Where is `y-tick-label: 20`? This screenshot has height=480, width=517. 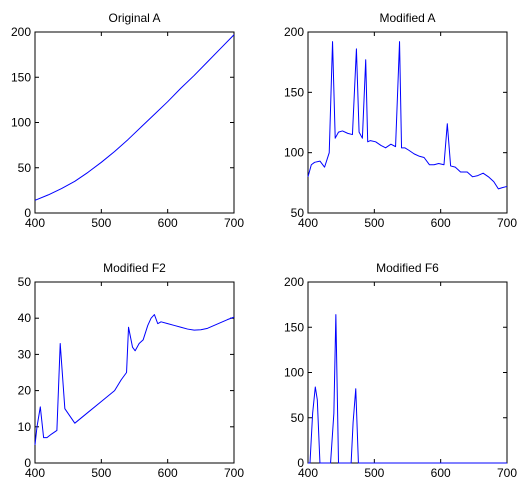
y-tick-label: 20 is located at coordinates (25, 391).